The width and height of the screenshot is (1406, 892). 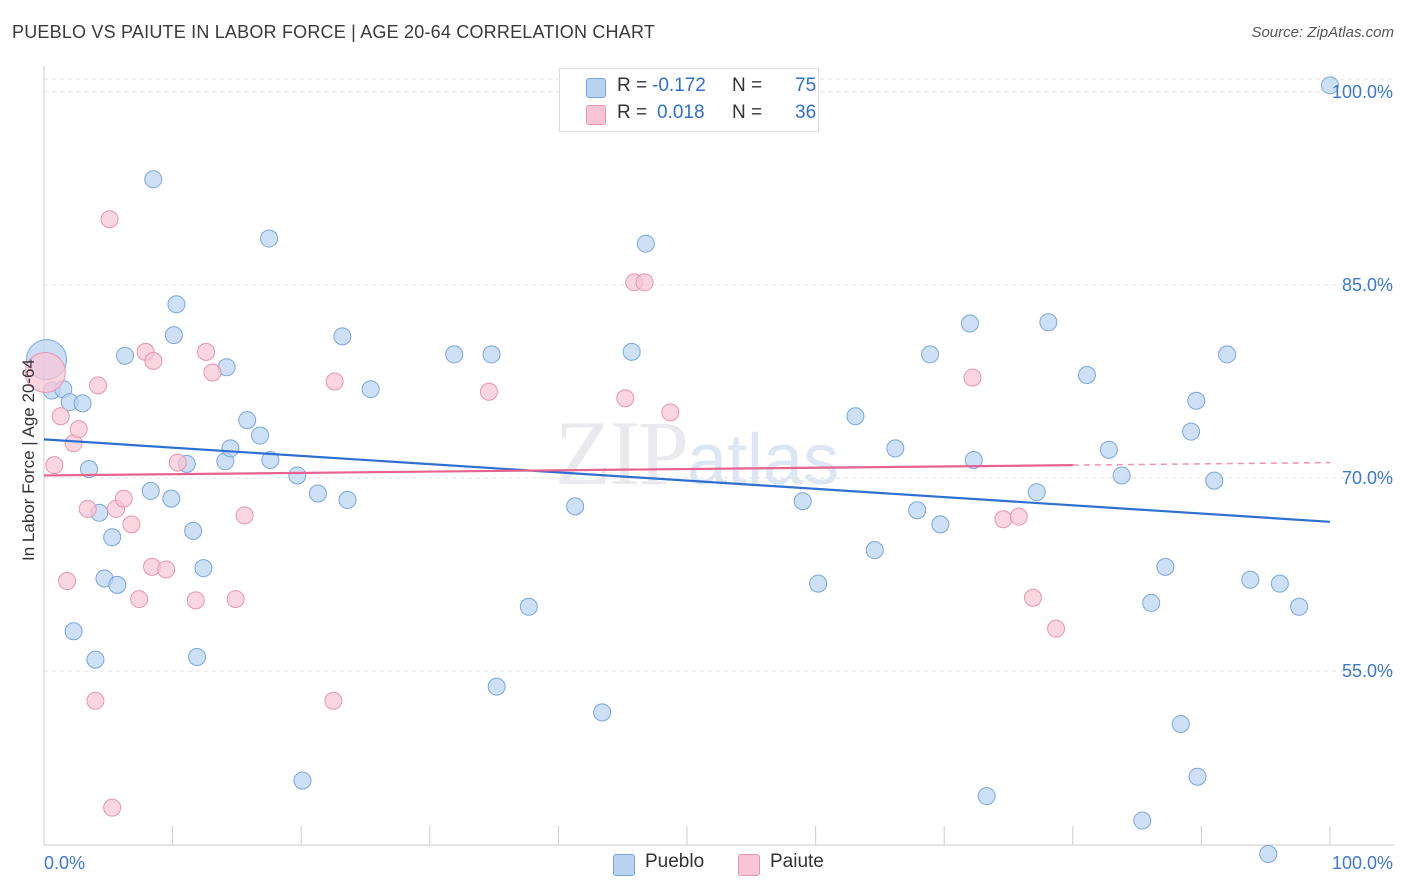 What do you see at coordinates (28, 460) in the screenshot?
I see `y-axis-label: In Labor Force | Age 20-64` at bounding box center [28, 460].